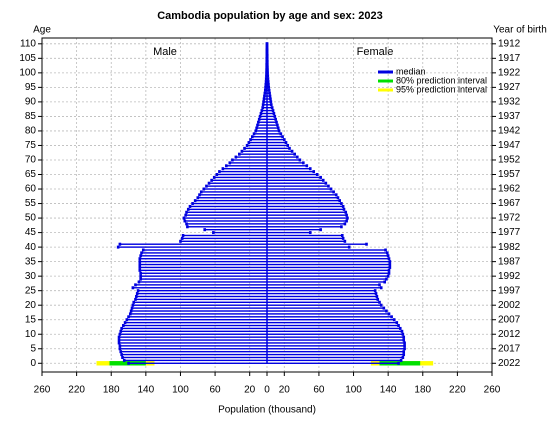  I want to click on x-tick-label: 100, so click(353, 390).